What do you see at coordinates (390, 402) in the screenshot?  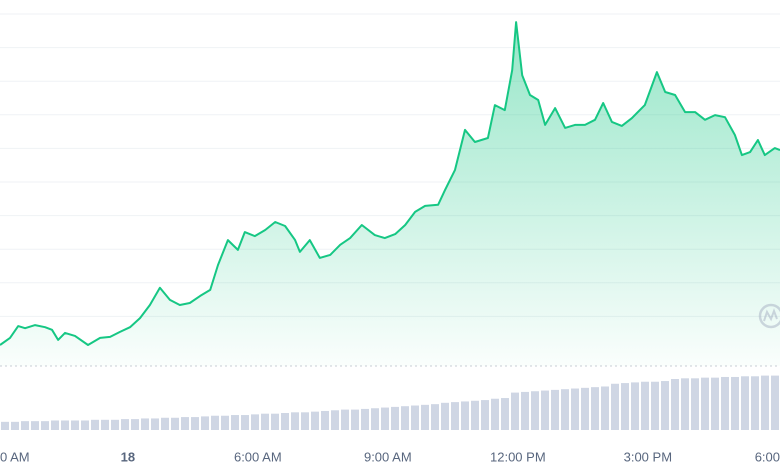 I see `volume-bars` at bounding box center [390, 402].